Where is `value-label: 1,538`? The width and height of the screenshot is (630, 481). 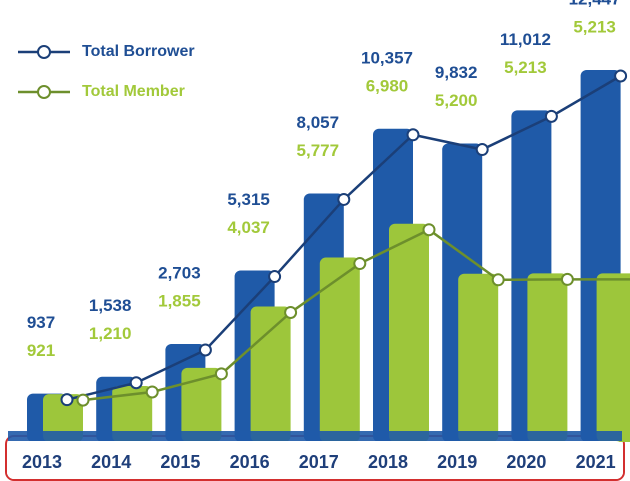 value-label: 1,538 is located at coordinates (110, 305).